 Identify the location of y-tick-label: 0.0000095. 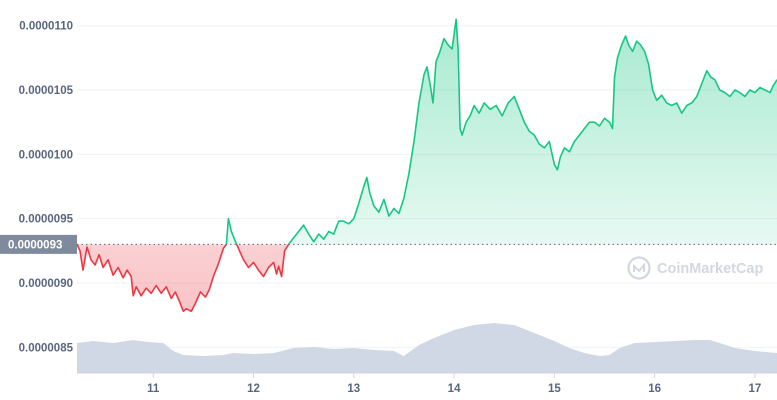
(46, 220).